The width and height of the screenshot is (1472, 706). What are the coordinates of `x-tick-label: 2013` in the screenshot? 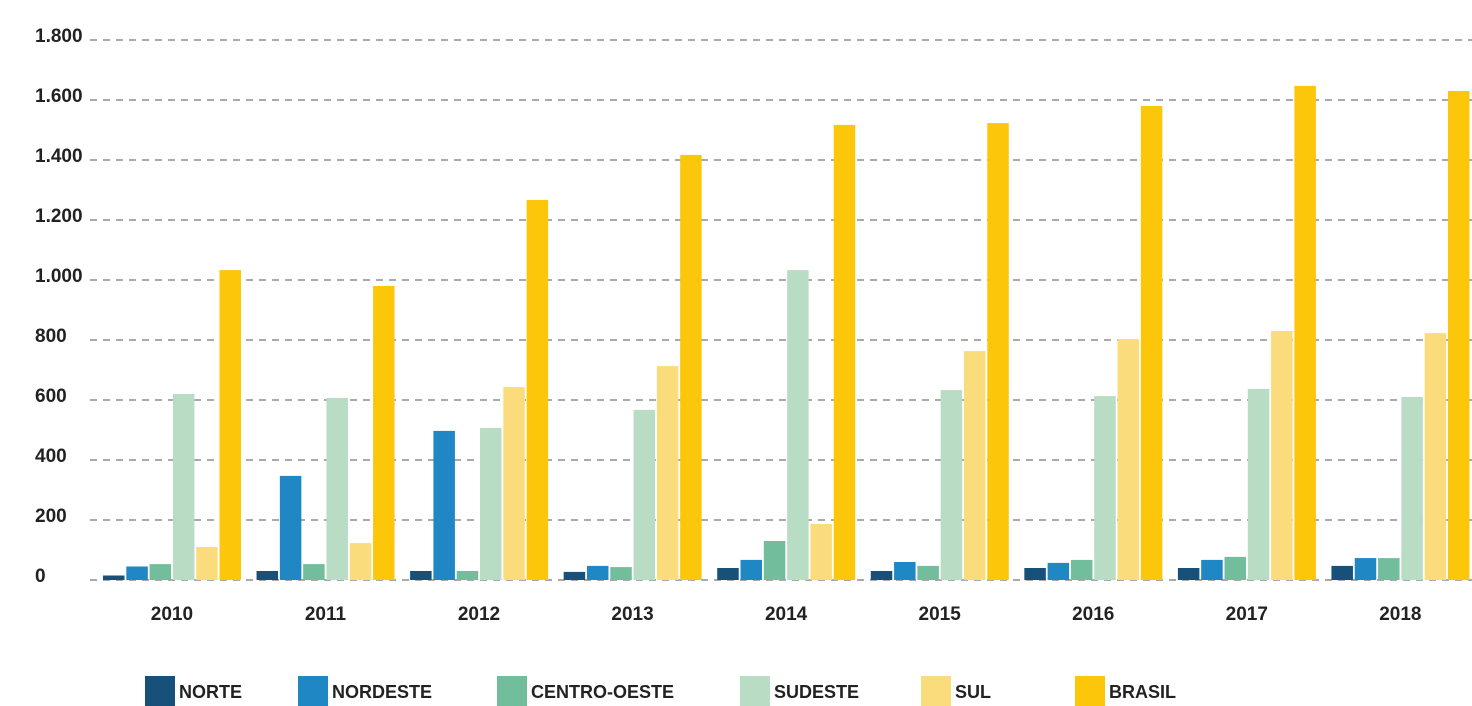 It's located at (632, 614).